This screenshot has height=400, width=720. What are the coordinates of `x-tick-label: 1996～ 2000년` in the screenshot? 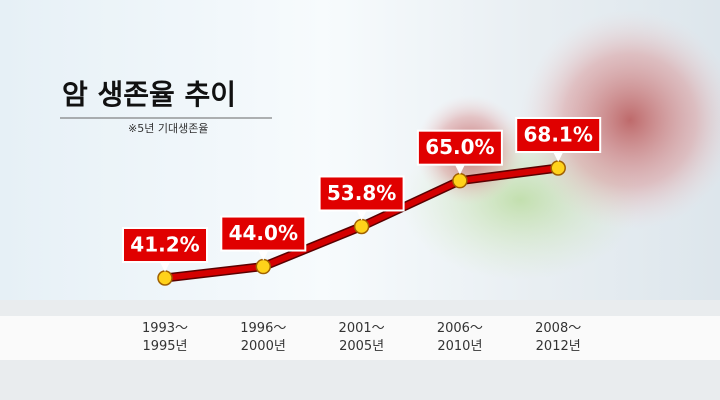 It's located at (263, 337).